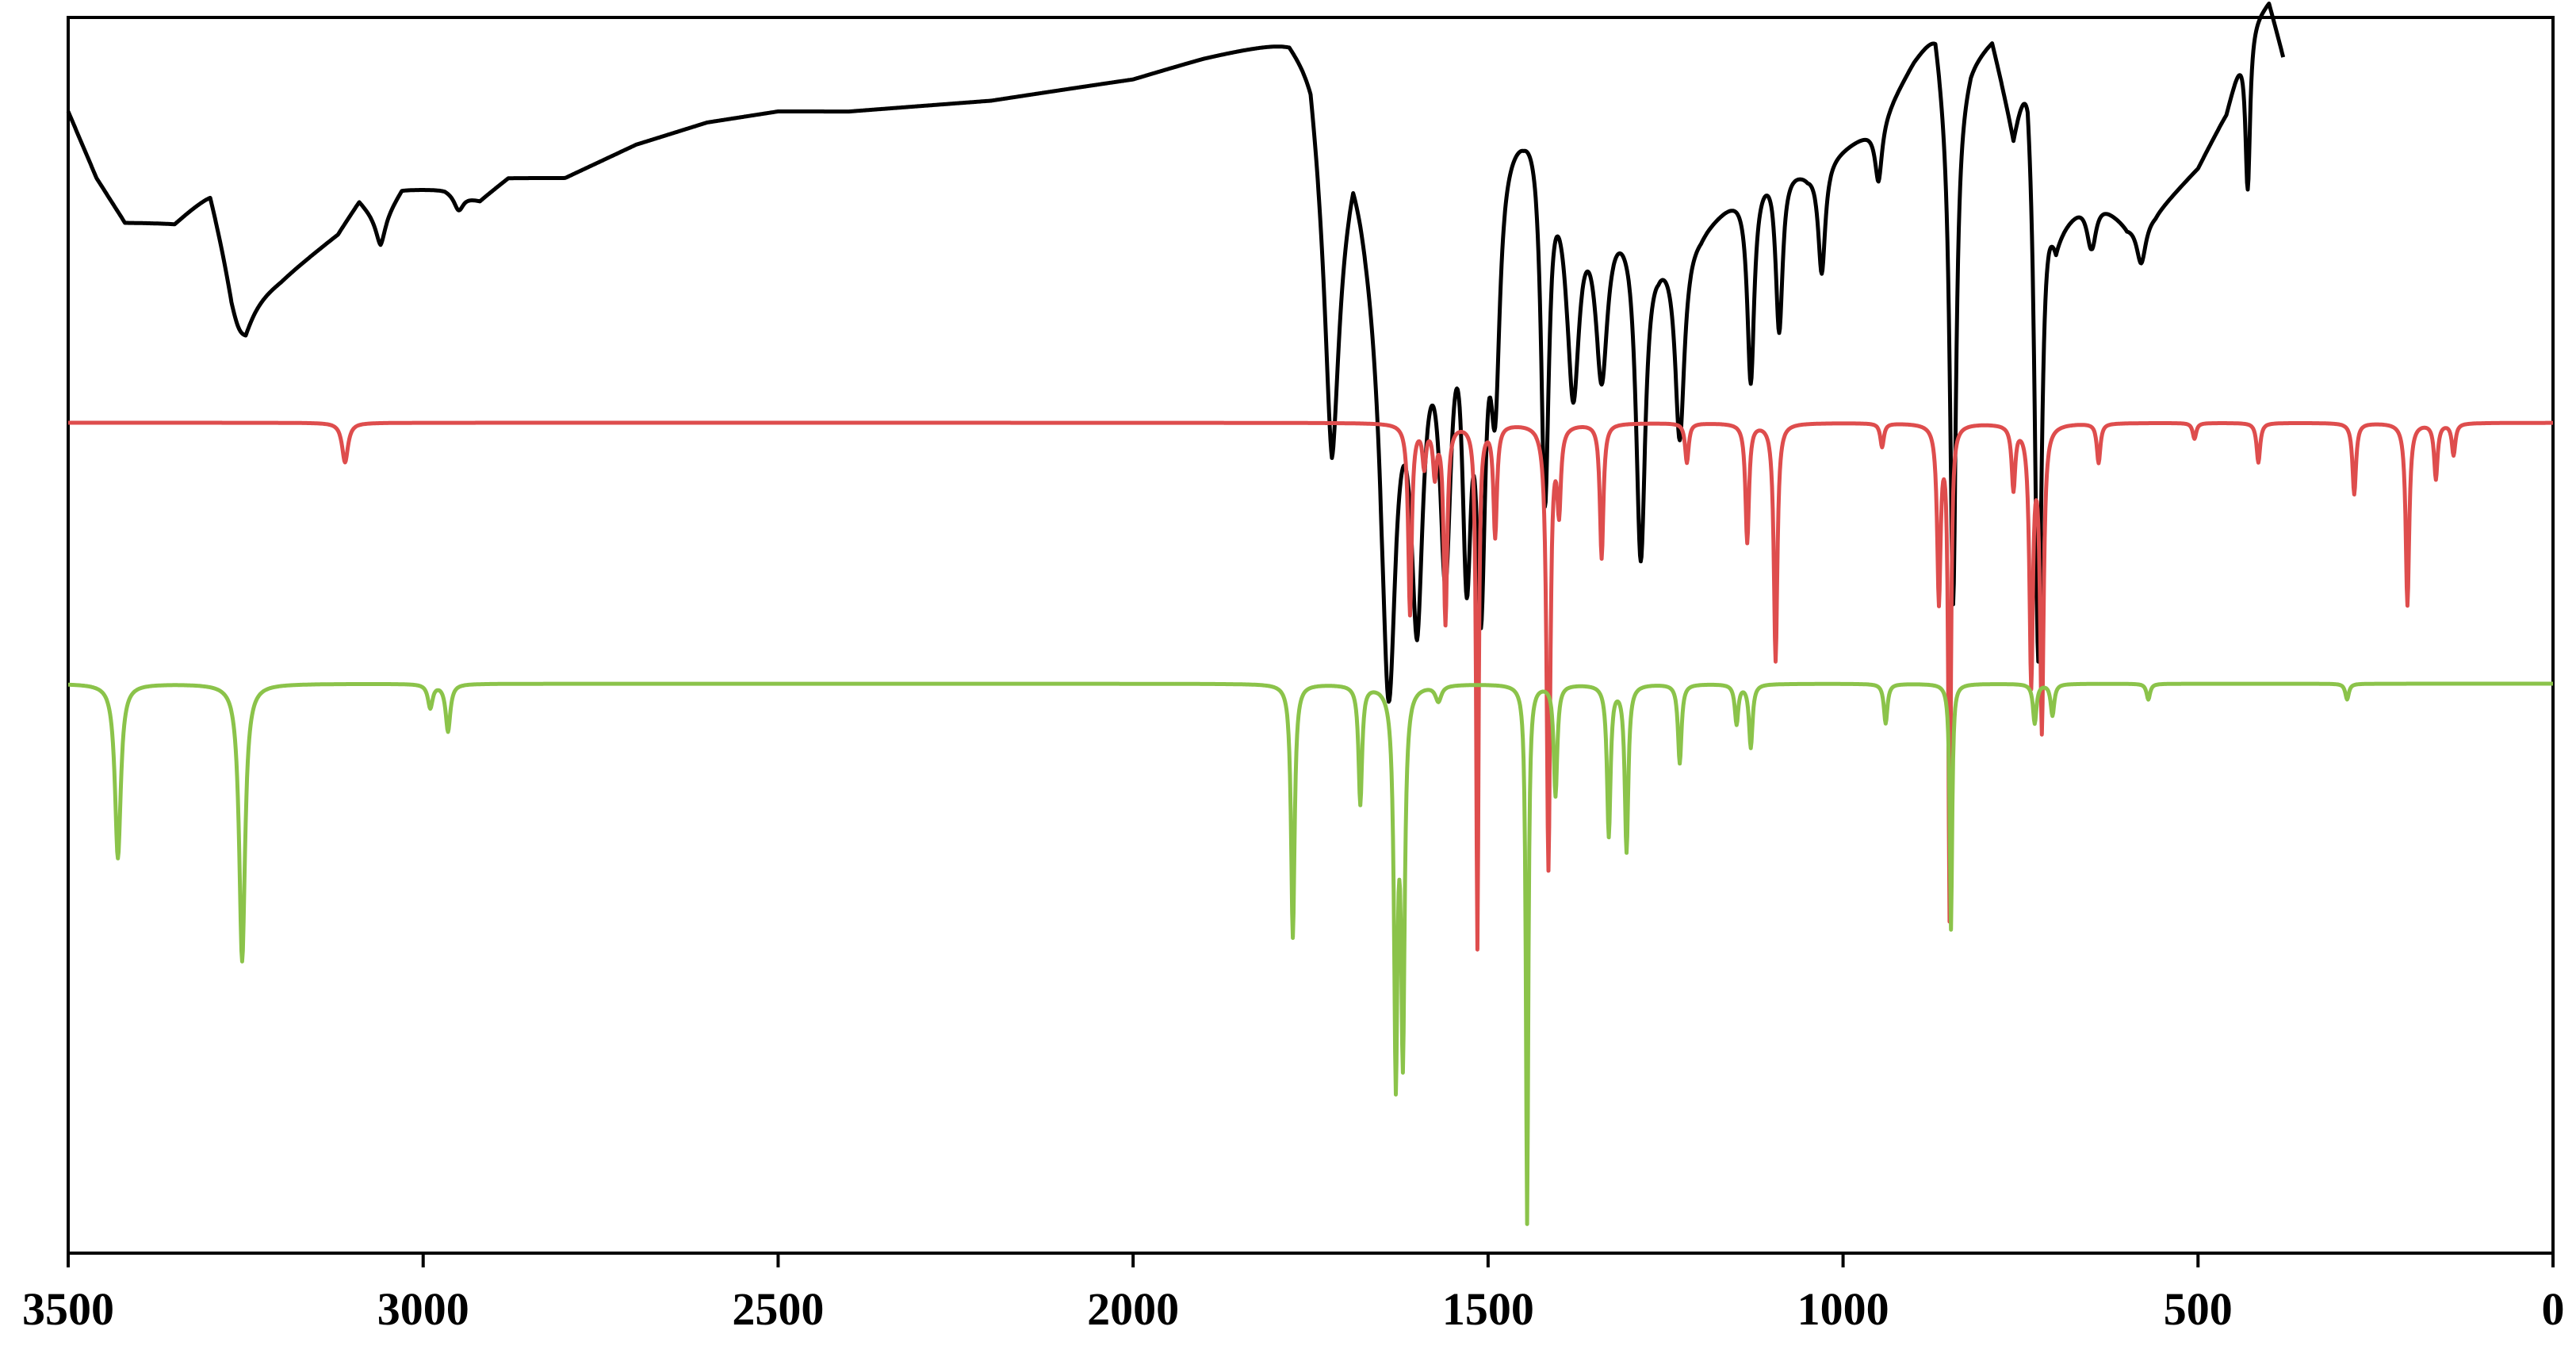 The width and height of the screenshot is (2576, 1361). What do you see at coordinates (1133, 1309) in the screenshot?
I see `x-tick-label: 2000` at bounding box center [1133, 1309].